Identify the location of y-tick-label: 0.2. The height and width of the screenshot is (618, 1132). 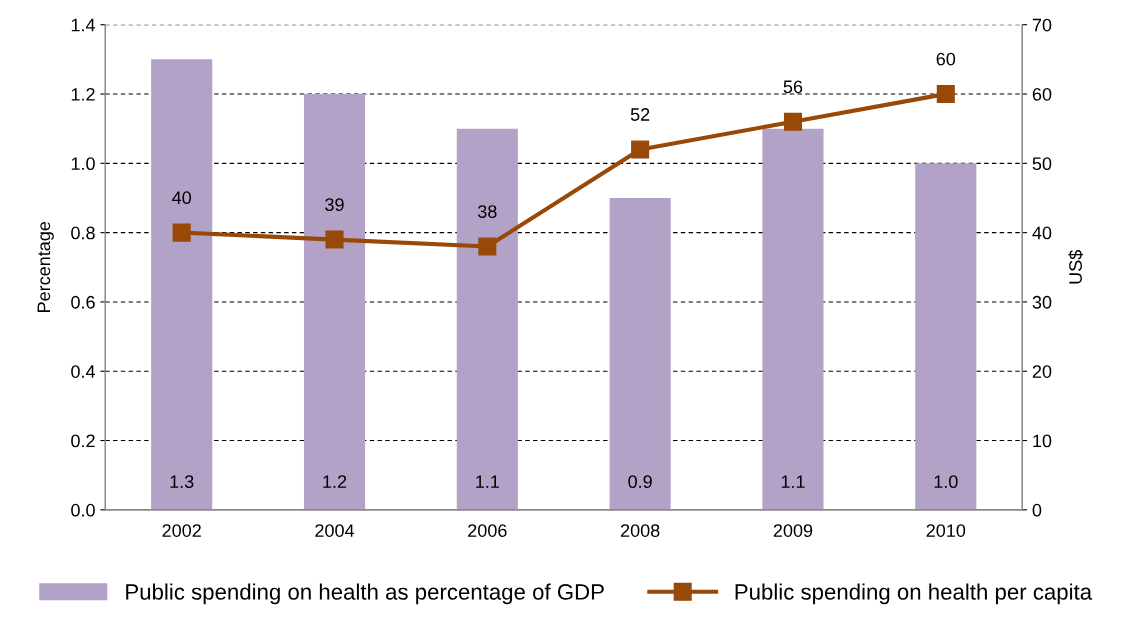
(83, 441).